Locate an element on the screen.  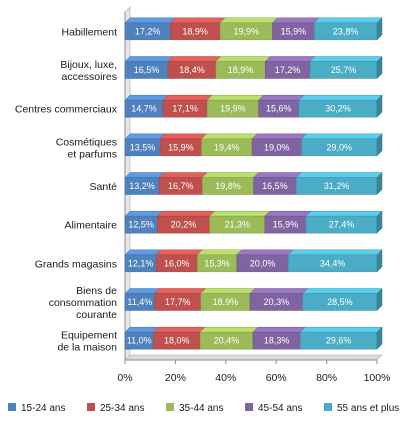
data-label: 31,2% is located at coordinates (337, 186).